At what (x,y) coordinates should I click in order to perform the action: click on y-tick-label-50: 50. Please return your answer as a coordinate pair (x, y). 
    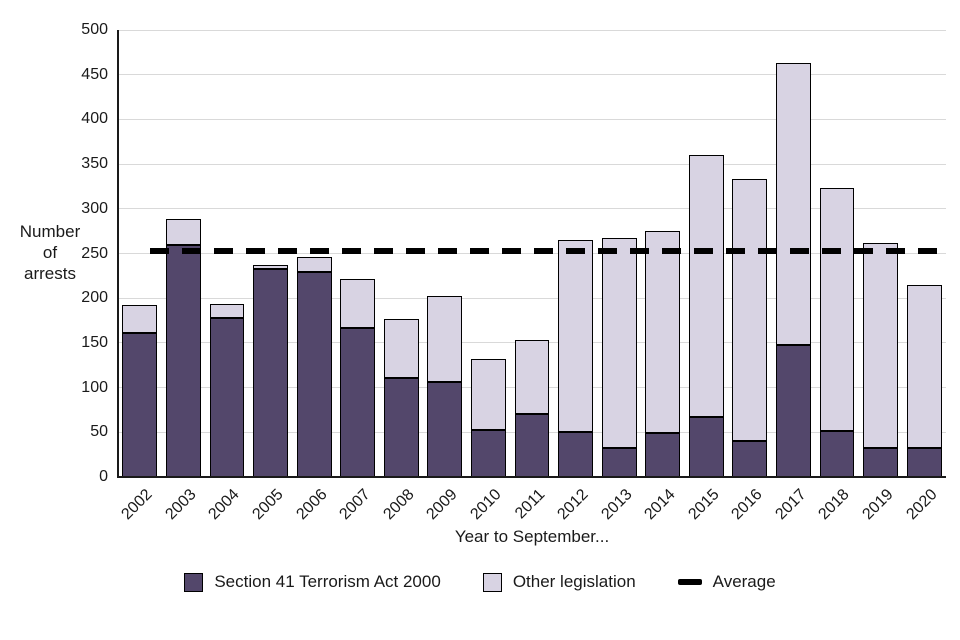
    Looking at the image, I should click on (99, 432).